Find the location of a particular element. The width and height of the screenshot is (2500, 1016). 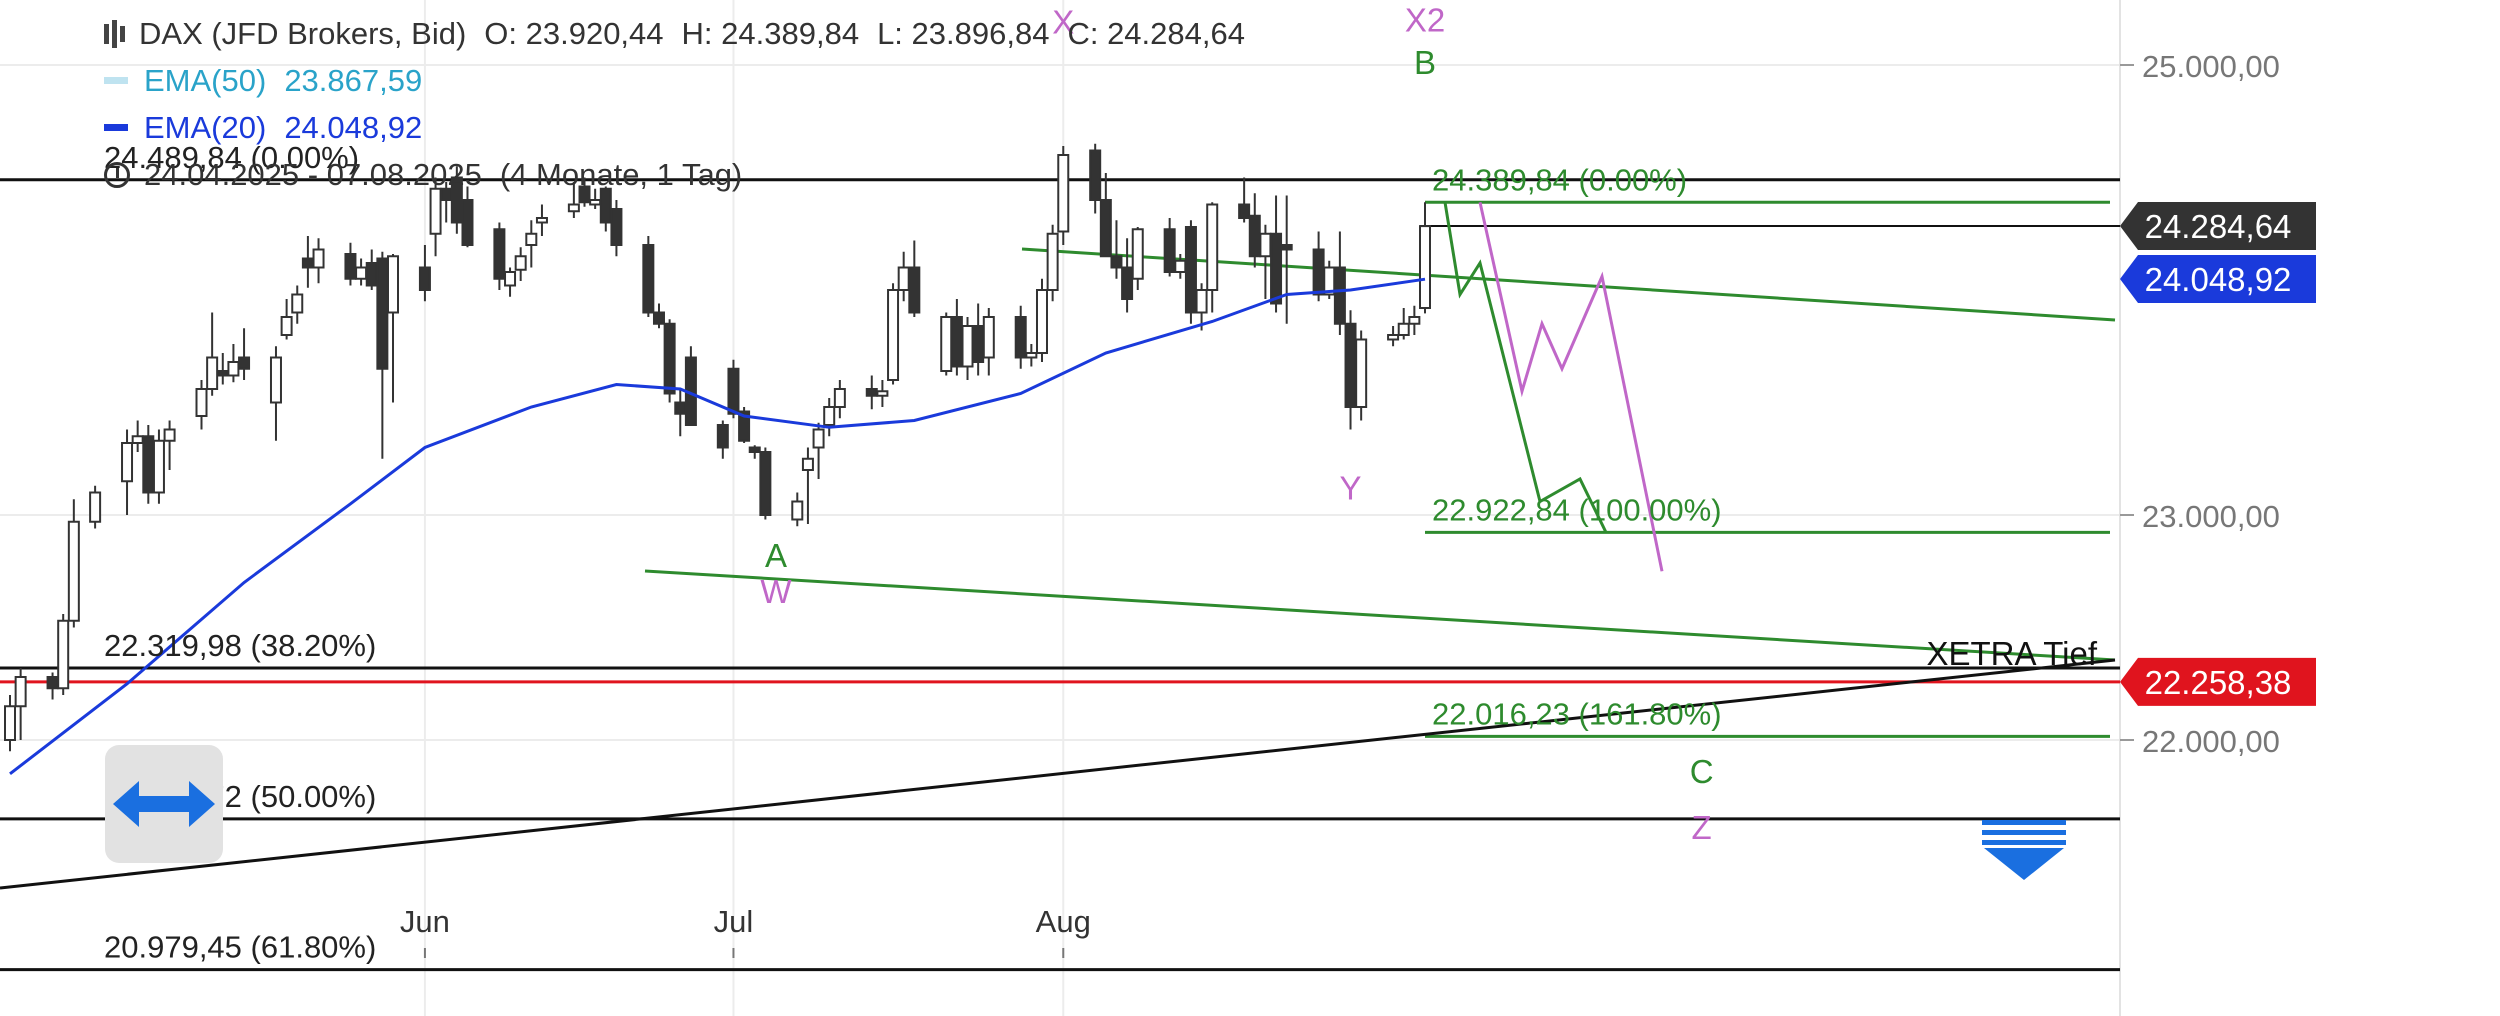

ema50-row: EMA(50) 23.867,59 is located at coordinates (683, 80).